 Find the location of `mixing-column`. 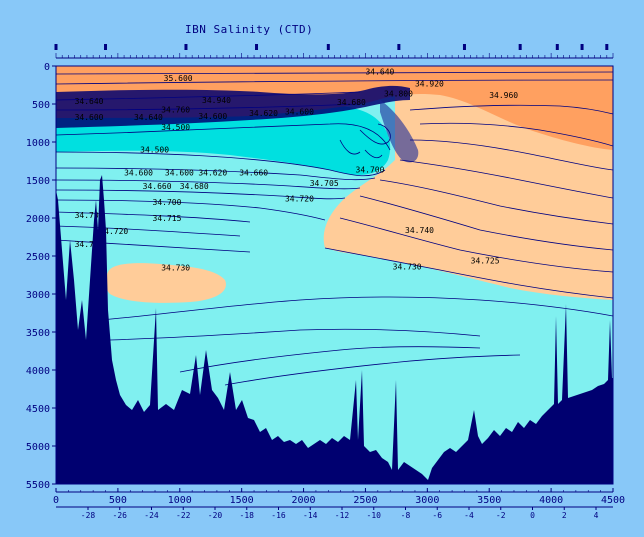

mixing-column is located at coordinates (399, 131).